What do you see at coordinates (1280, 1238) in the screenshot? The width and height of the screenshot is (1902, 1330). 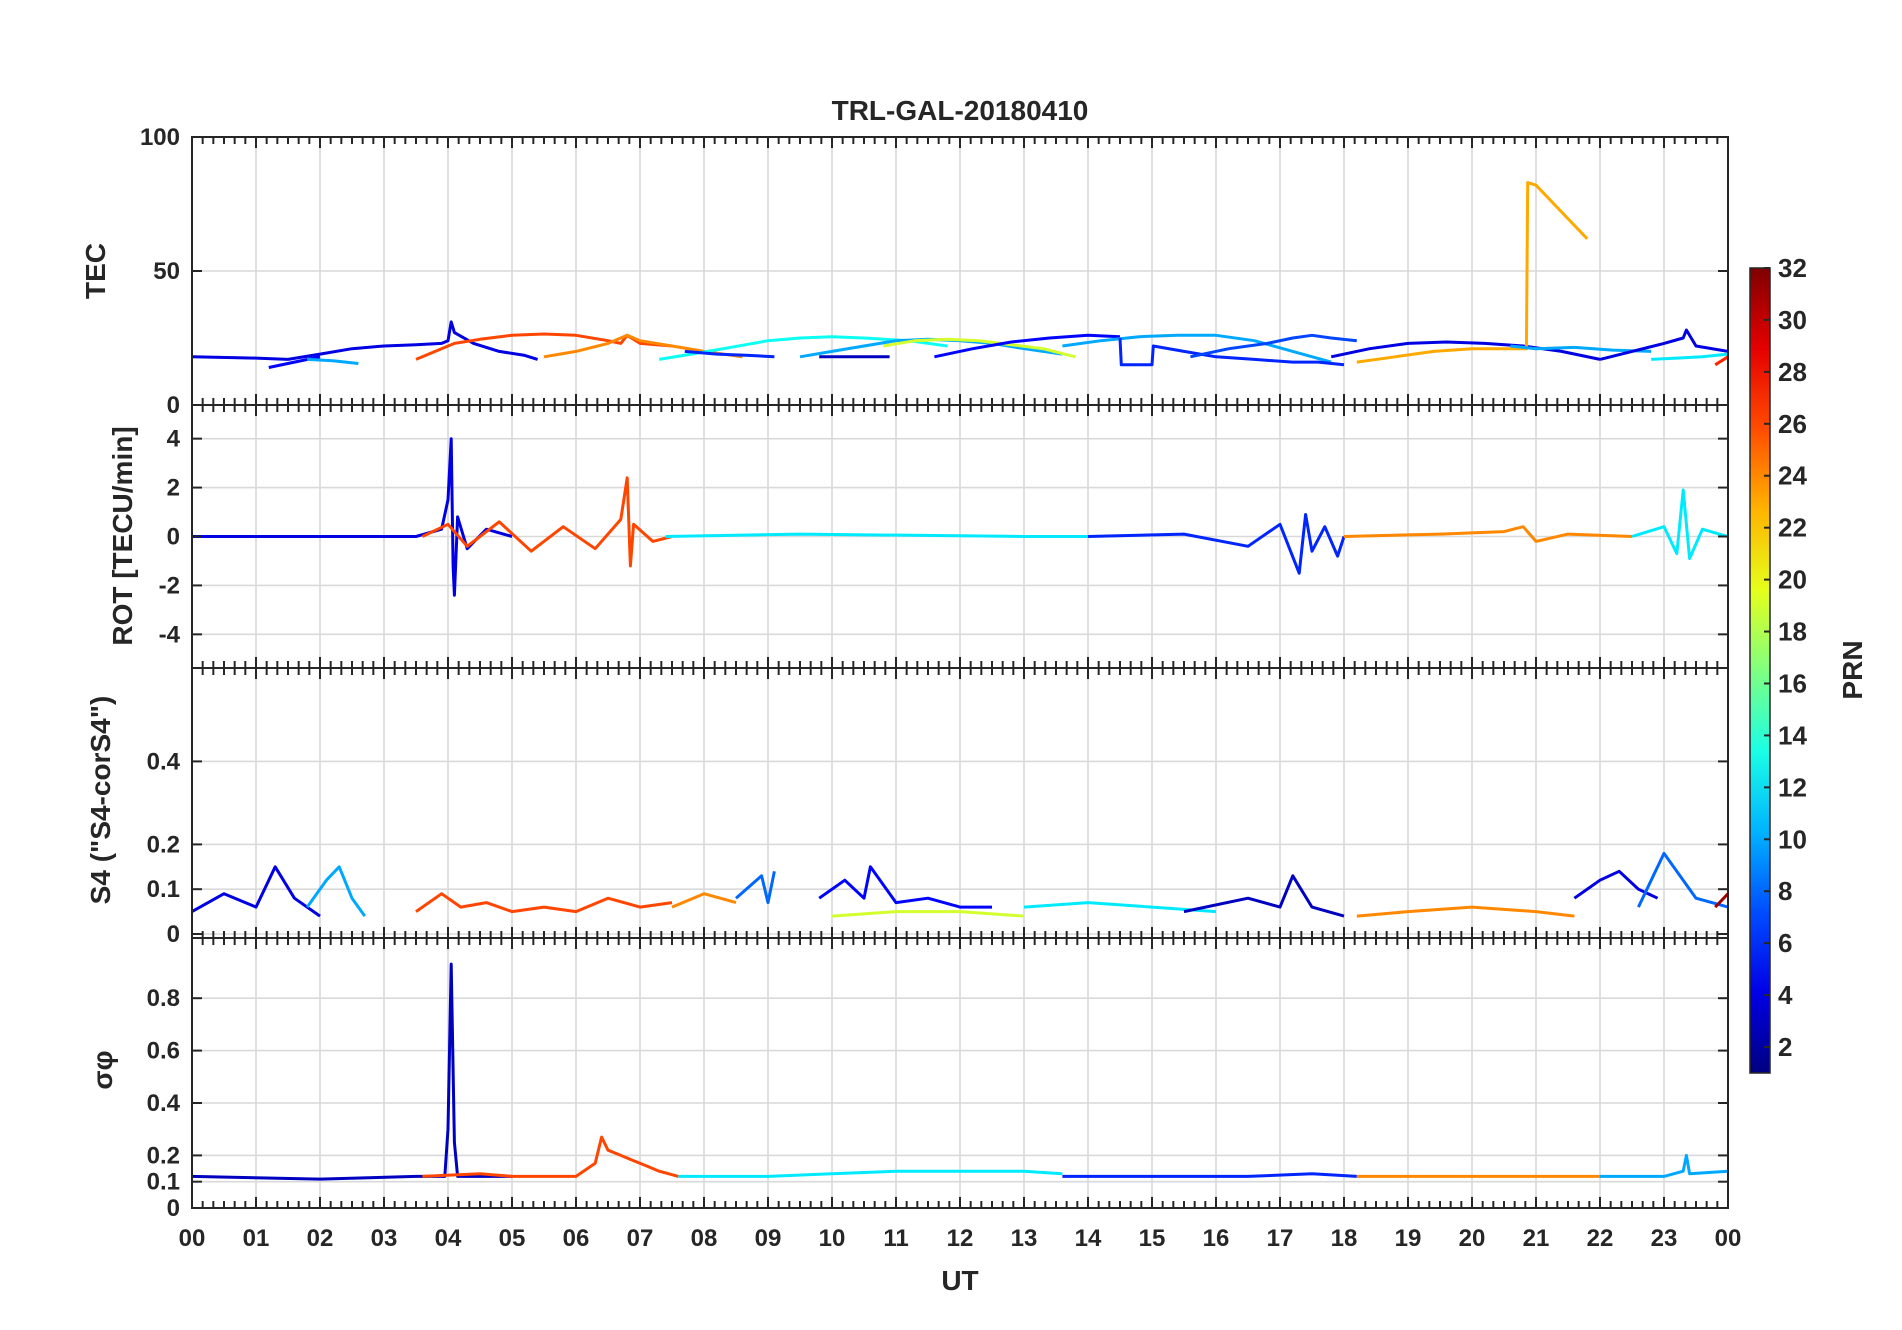 I see `x-tick-label: 17` at bounding box center [1280, 1238].